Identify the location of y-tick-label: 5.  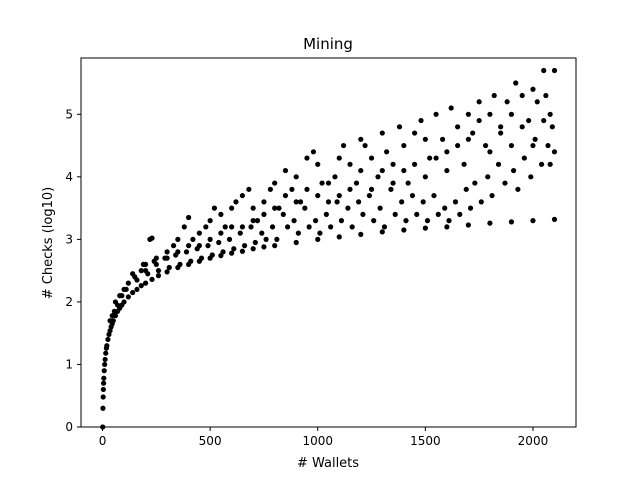
(69, 114).